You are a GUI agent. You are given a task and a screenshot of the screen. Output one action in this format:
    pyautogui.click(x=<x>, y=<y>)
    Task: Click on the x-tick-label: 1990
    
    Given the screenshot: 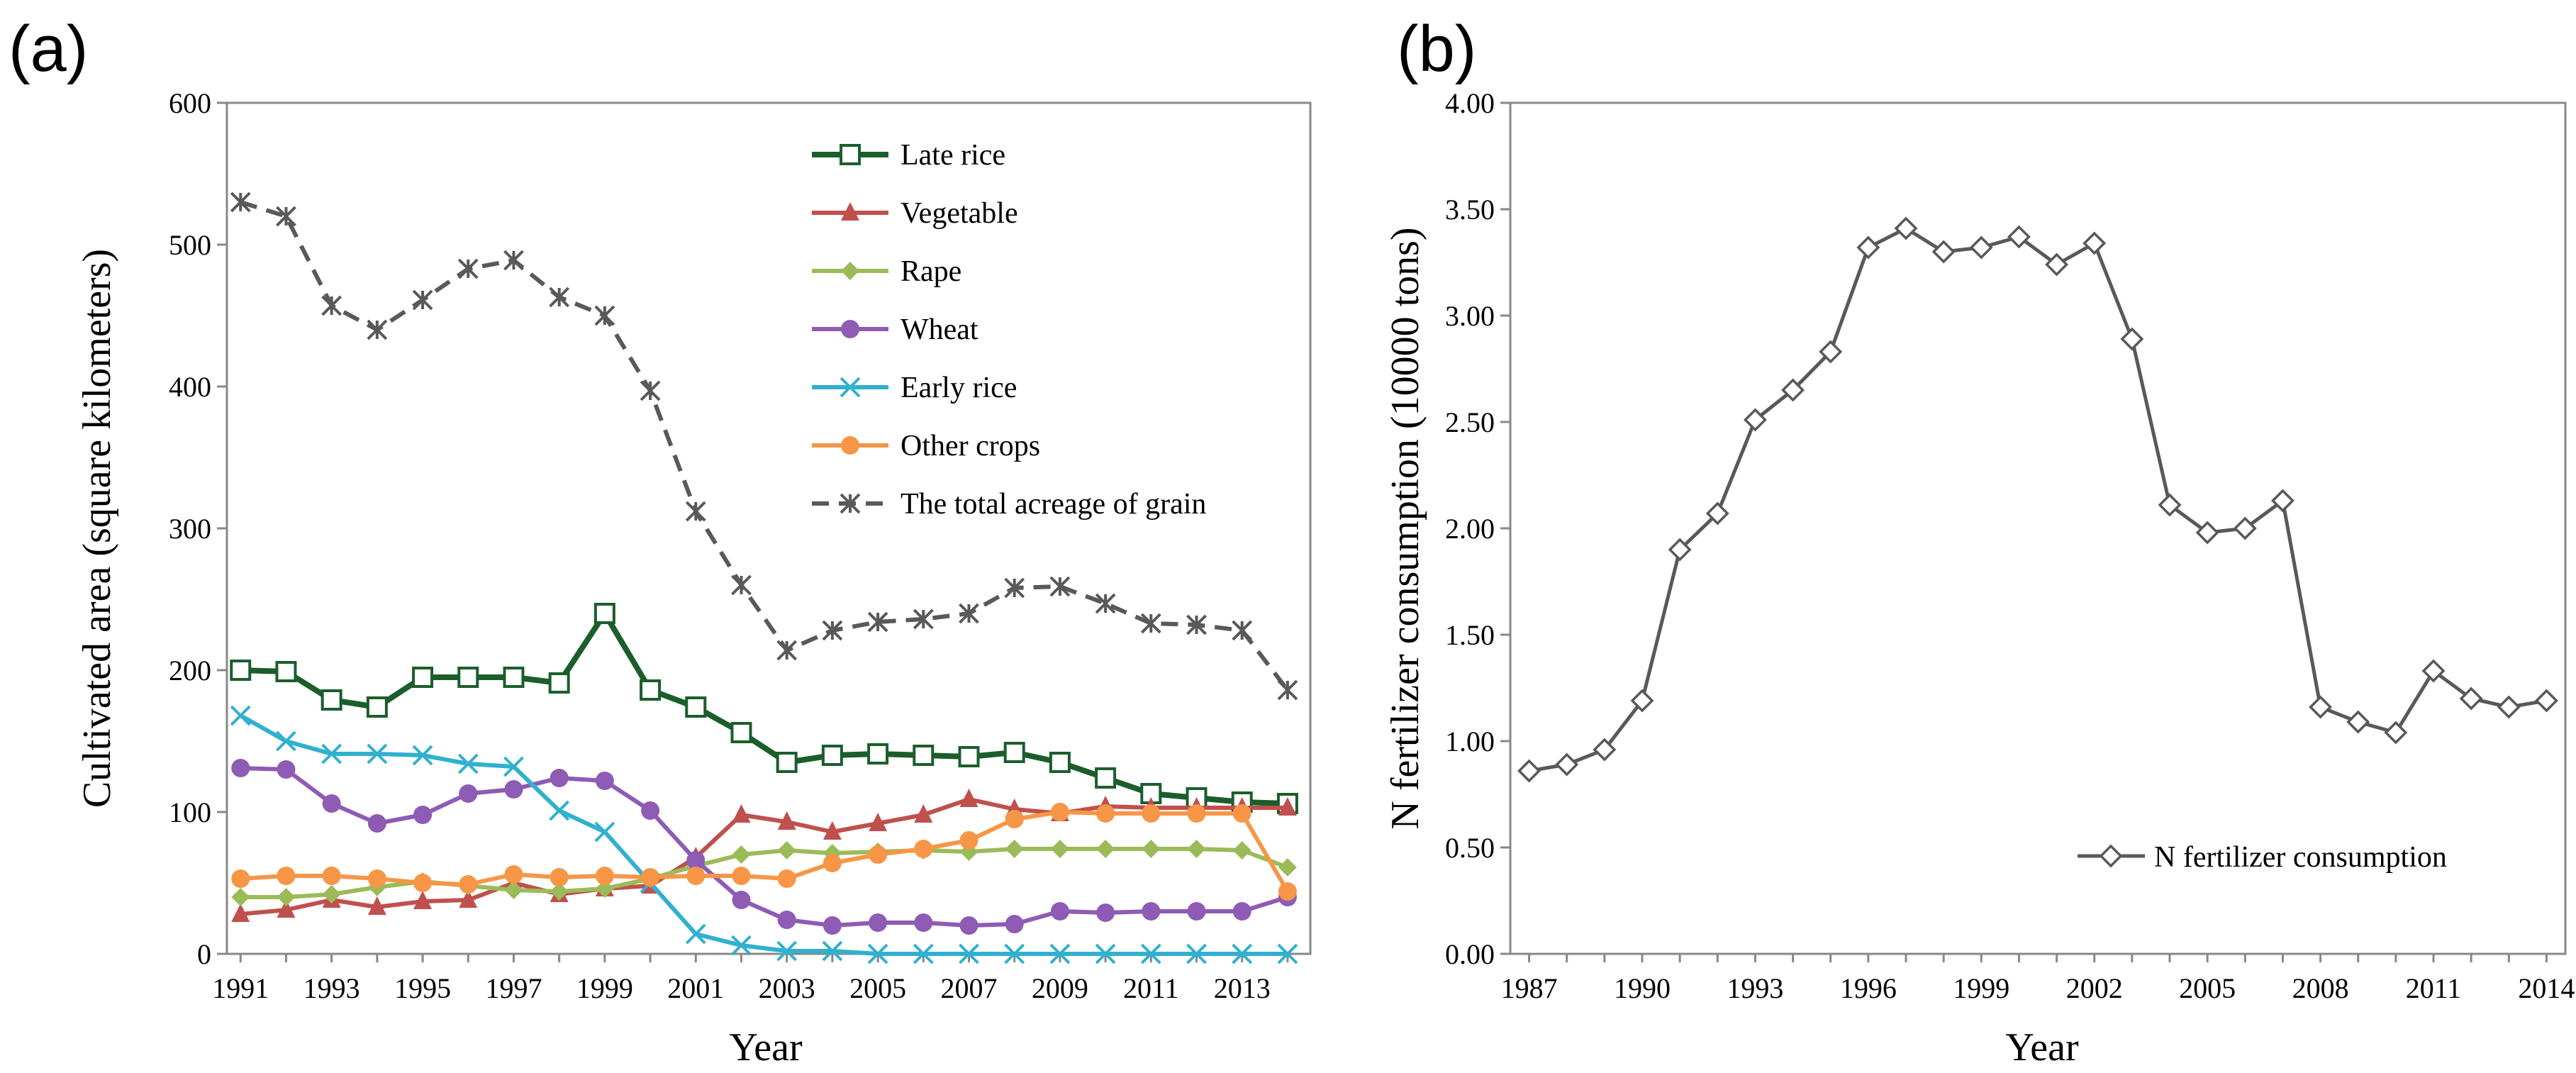 What is the action you would take?
    pyautogui.click(x=1642, y=988)
    